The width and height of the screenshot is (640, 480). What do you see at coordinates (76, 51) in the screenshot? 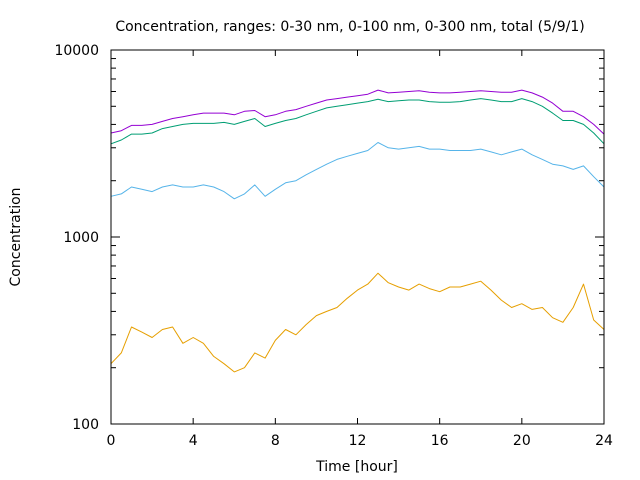
I see `y-tick-label: 10000` at bounding box center [76, 51].